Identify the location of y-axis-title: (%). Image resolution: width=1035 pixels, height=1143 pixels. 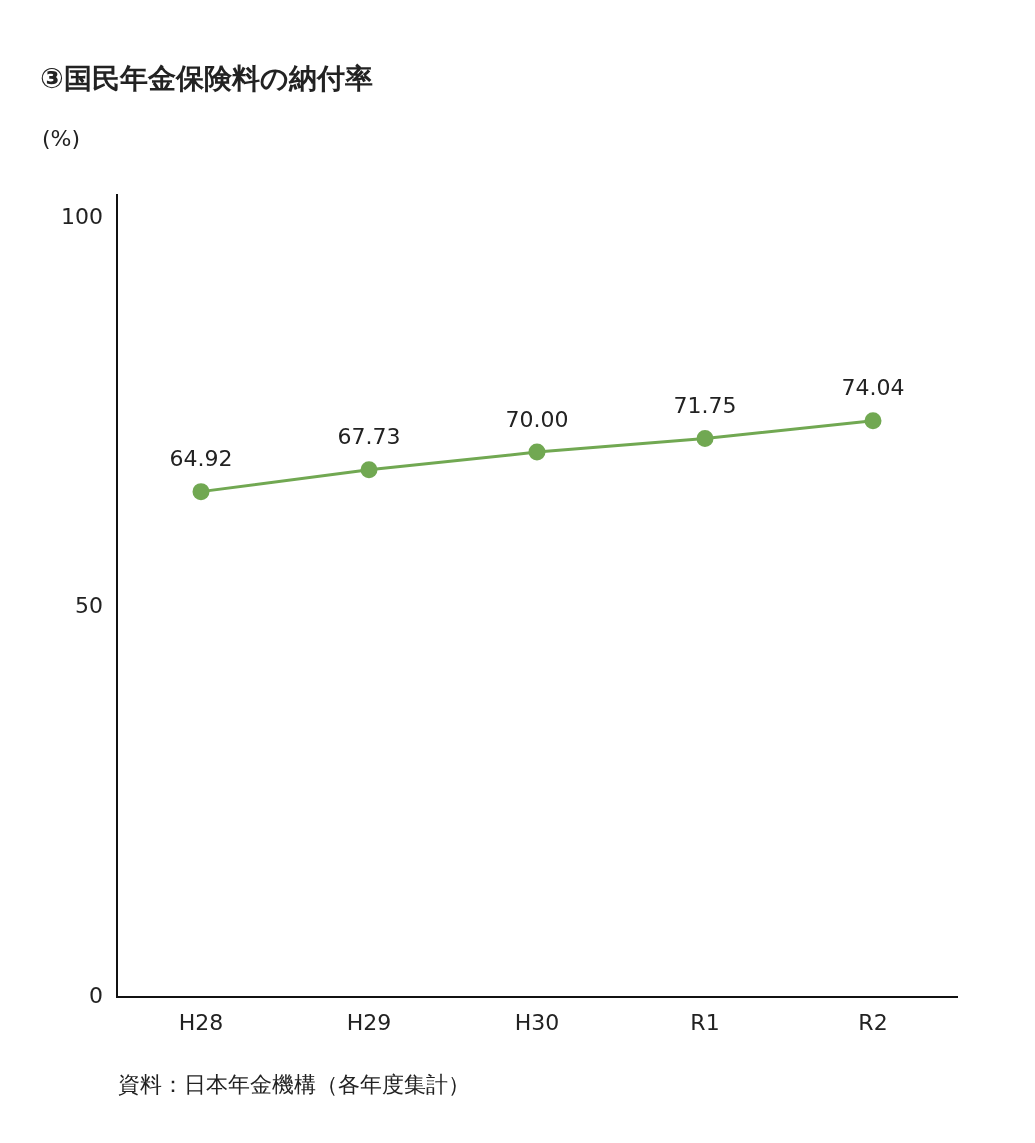
(61, 138).